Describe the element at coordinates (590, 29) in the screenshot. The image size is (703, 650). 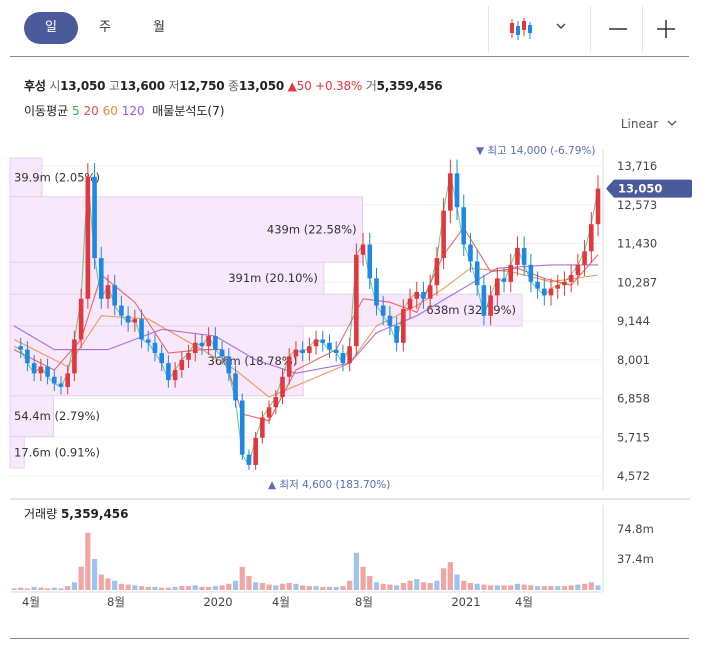
I see `toolbar-divider` at that location.